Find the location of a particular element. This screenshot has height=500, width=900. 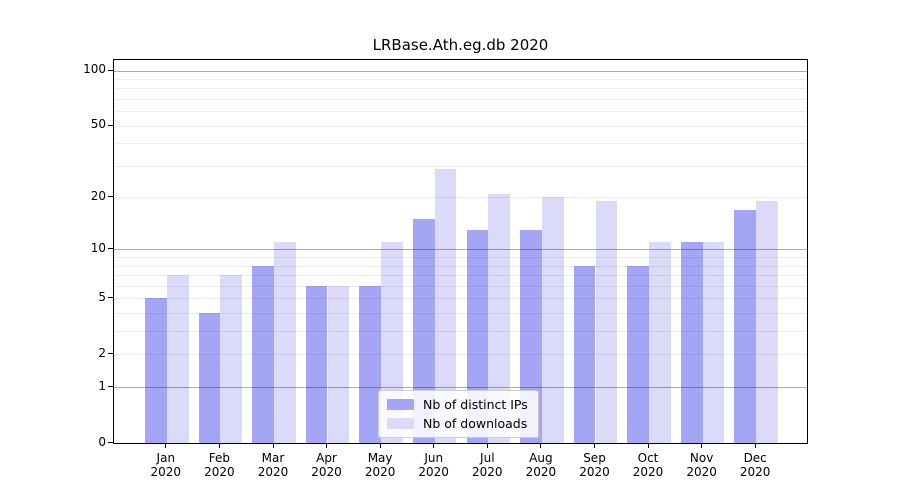

chart-title: LRBase.Ath.eg.db 2020 is located at coordinates (460, 45).